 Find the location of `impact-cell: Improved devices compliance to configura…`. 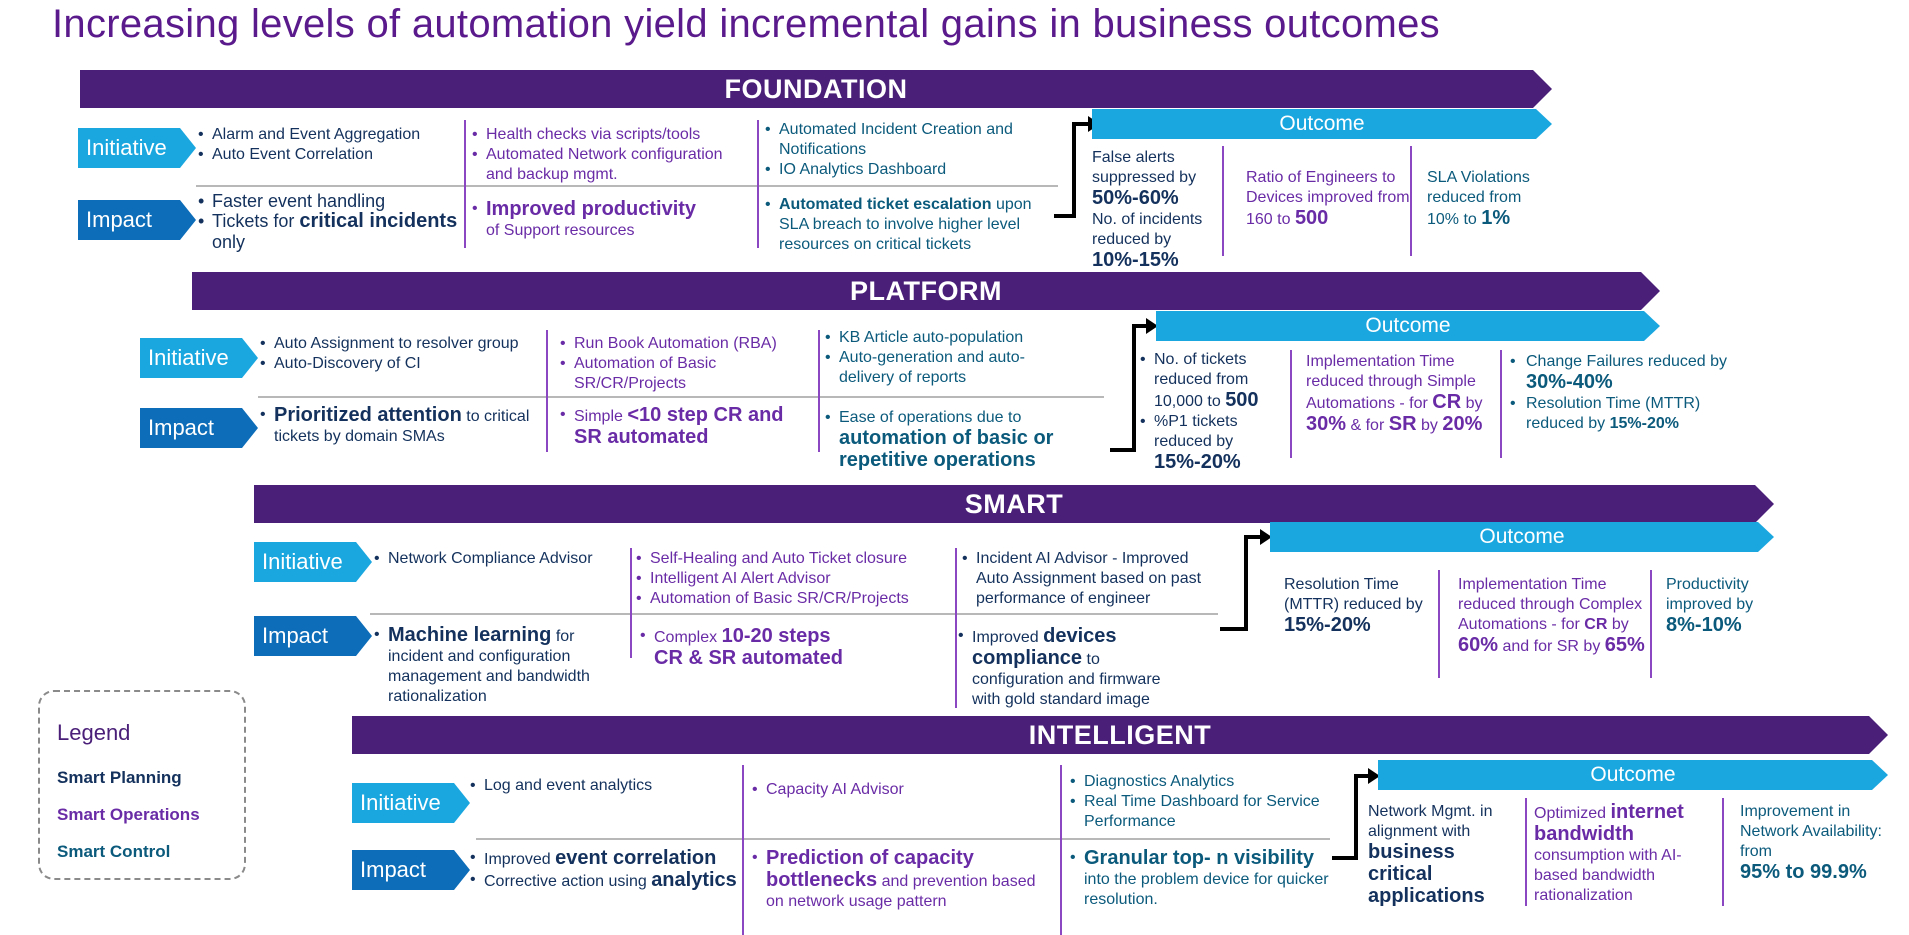

impact-cell: Improved devices compliance to configura… is located at coordinates (1075, 668).